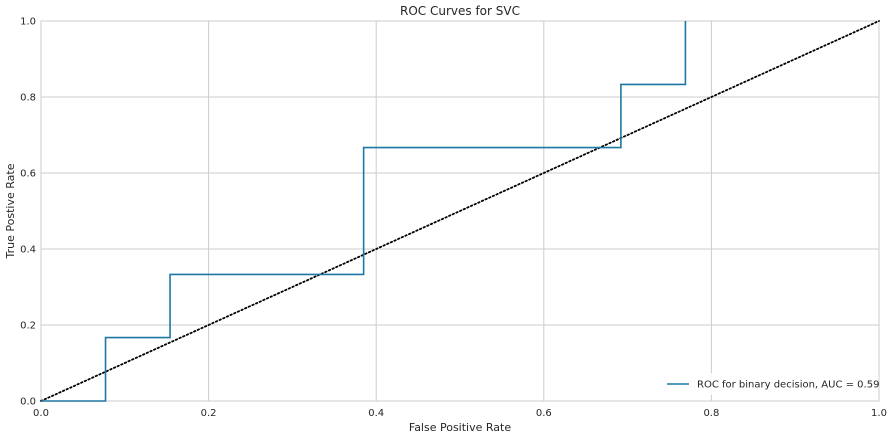 The width and height of the screenshot is (893, 438). I want to click on x-tick-label: 0.8, so click(711, 413).